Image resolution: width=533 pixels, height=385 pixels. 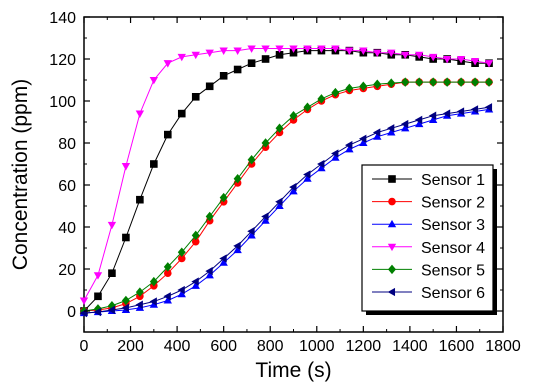 What do you see at coordinates (364, 346) in the screenshot?
I see `x-tick-label: 1200` at bounding box center [364, 346].